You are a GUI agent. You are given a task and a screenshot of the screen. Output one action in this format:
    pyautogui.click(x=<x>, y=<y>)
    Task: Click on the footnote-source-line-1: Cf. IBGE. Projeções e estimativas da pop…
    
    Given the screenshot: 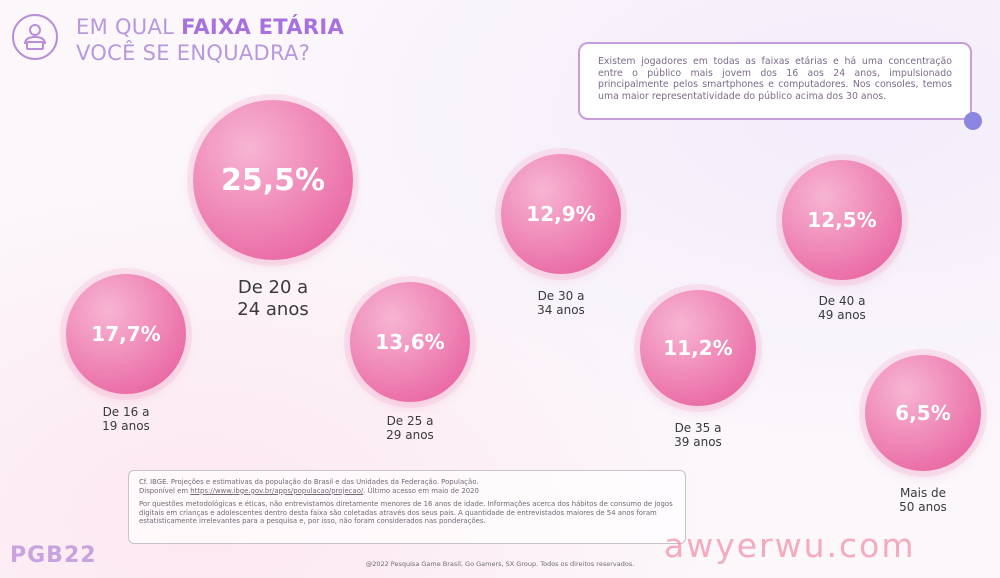 What is the action you would take?
    pyautogui.click(x=309, y=482)
    